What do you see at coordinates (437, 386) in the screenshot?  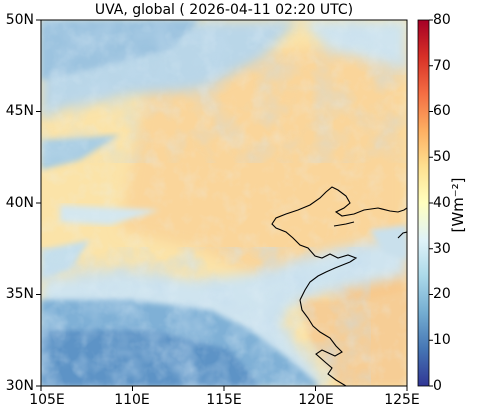 I see `colorbar-tick-label: 0` at bounding box center [437, 386].